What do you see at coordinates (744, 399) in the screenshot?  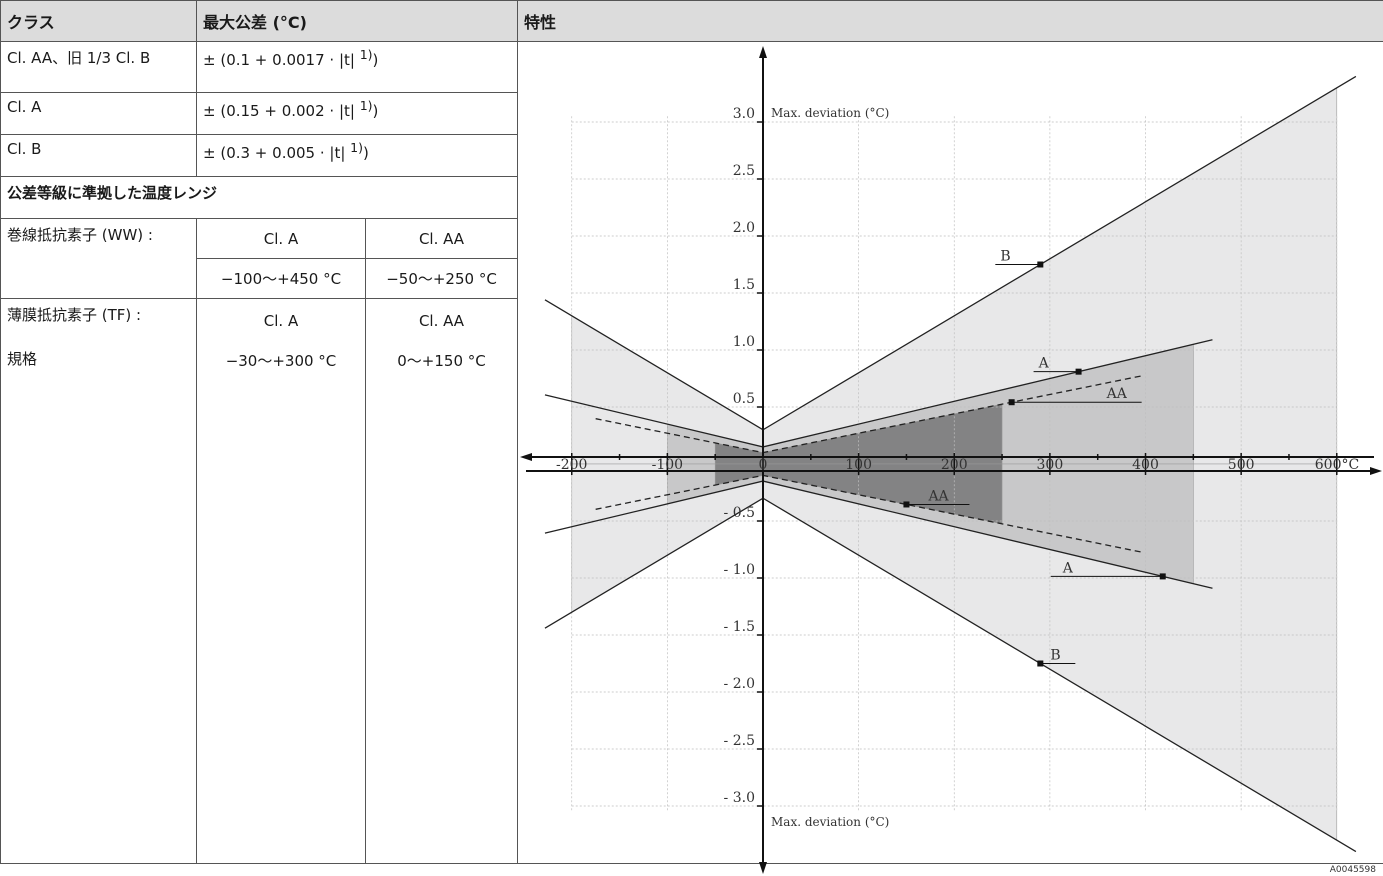 I see `y-tick-label-pos-0: 0.5` at bounding box center [744, 399].